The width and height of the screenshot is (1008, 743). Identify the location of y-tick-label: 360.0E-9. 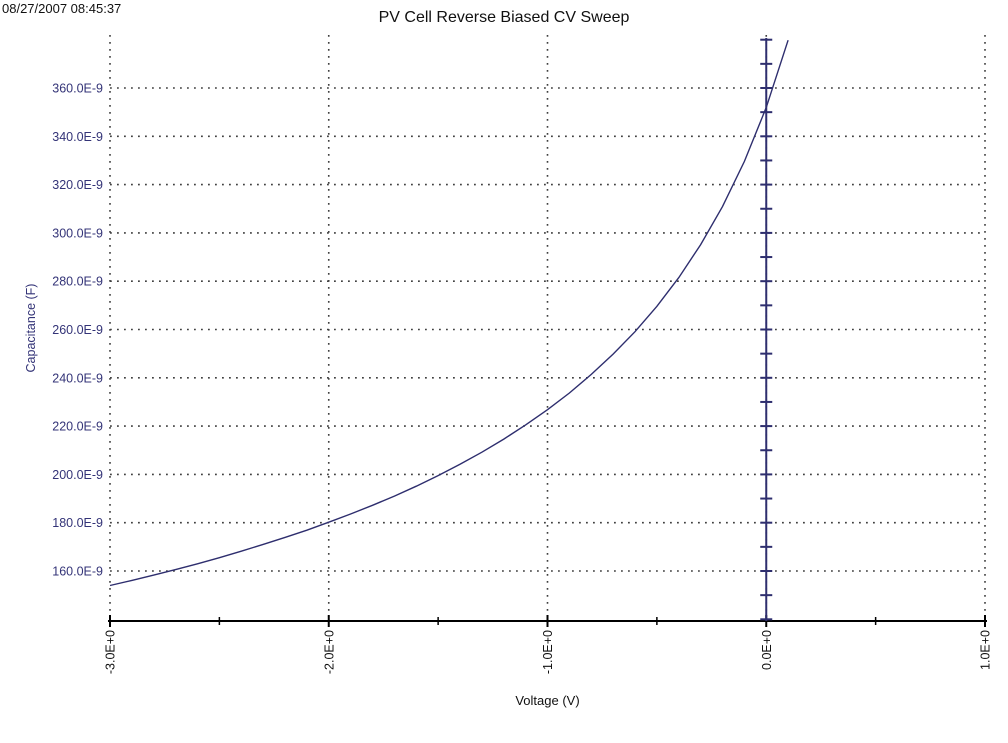
(77, 89).